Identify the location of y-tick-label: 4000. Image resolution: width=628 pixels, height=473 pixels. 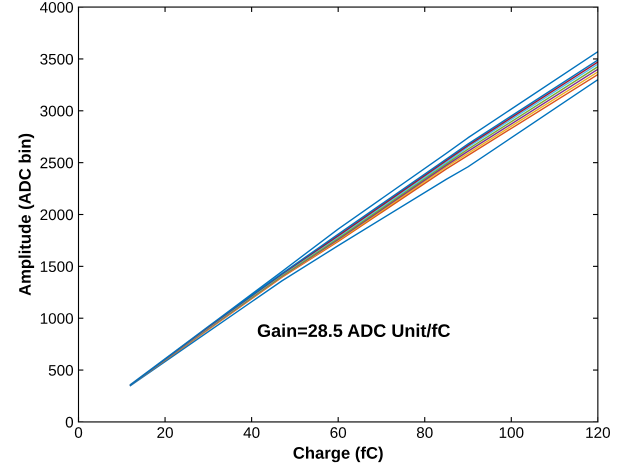
(57, 7).